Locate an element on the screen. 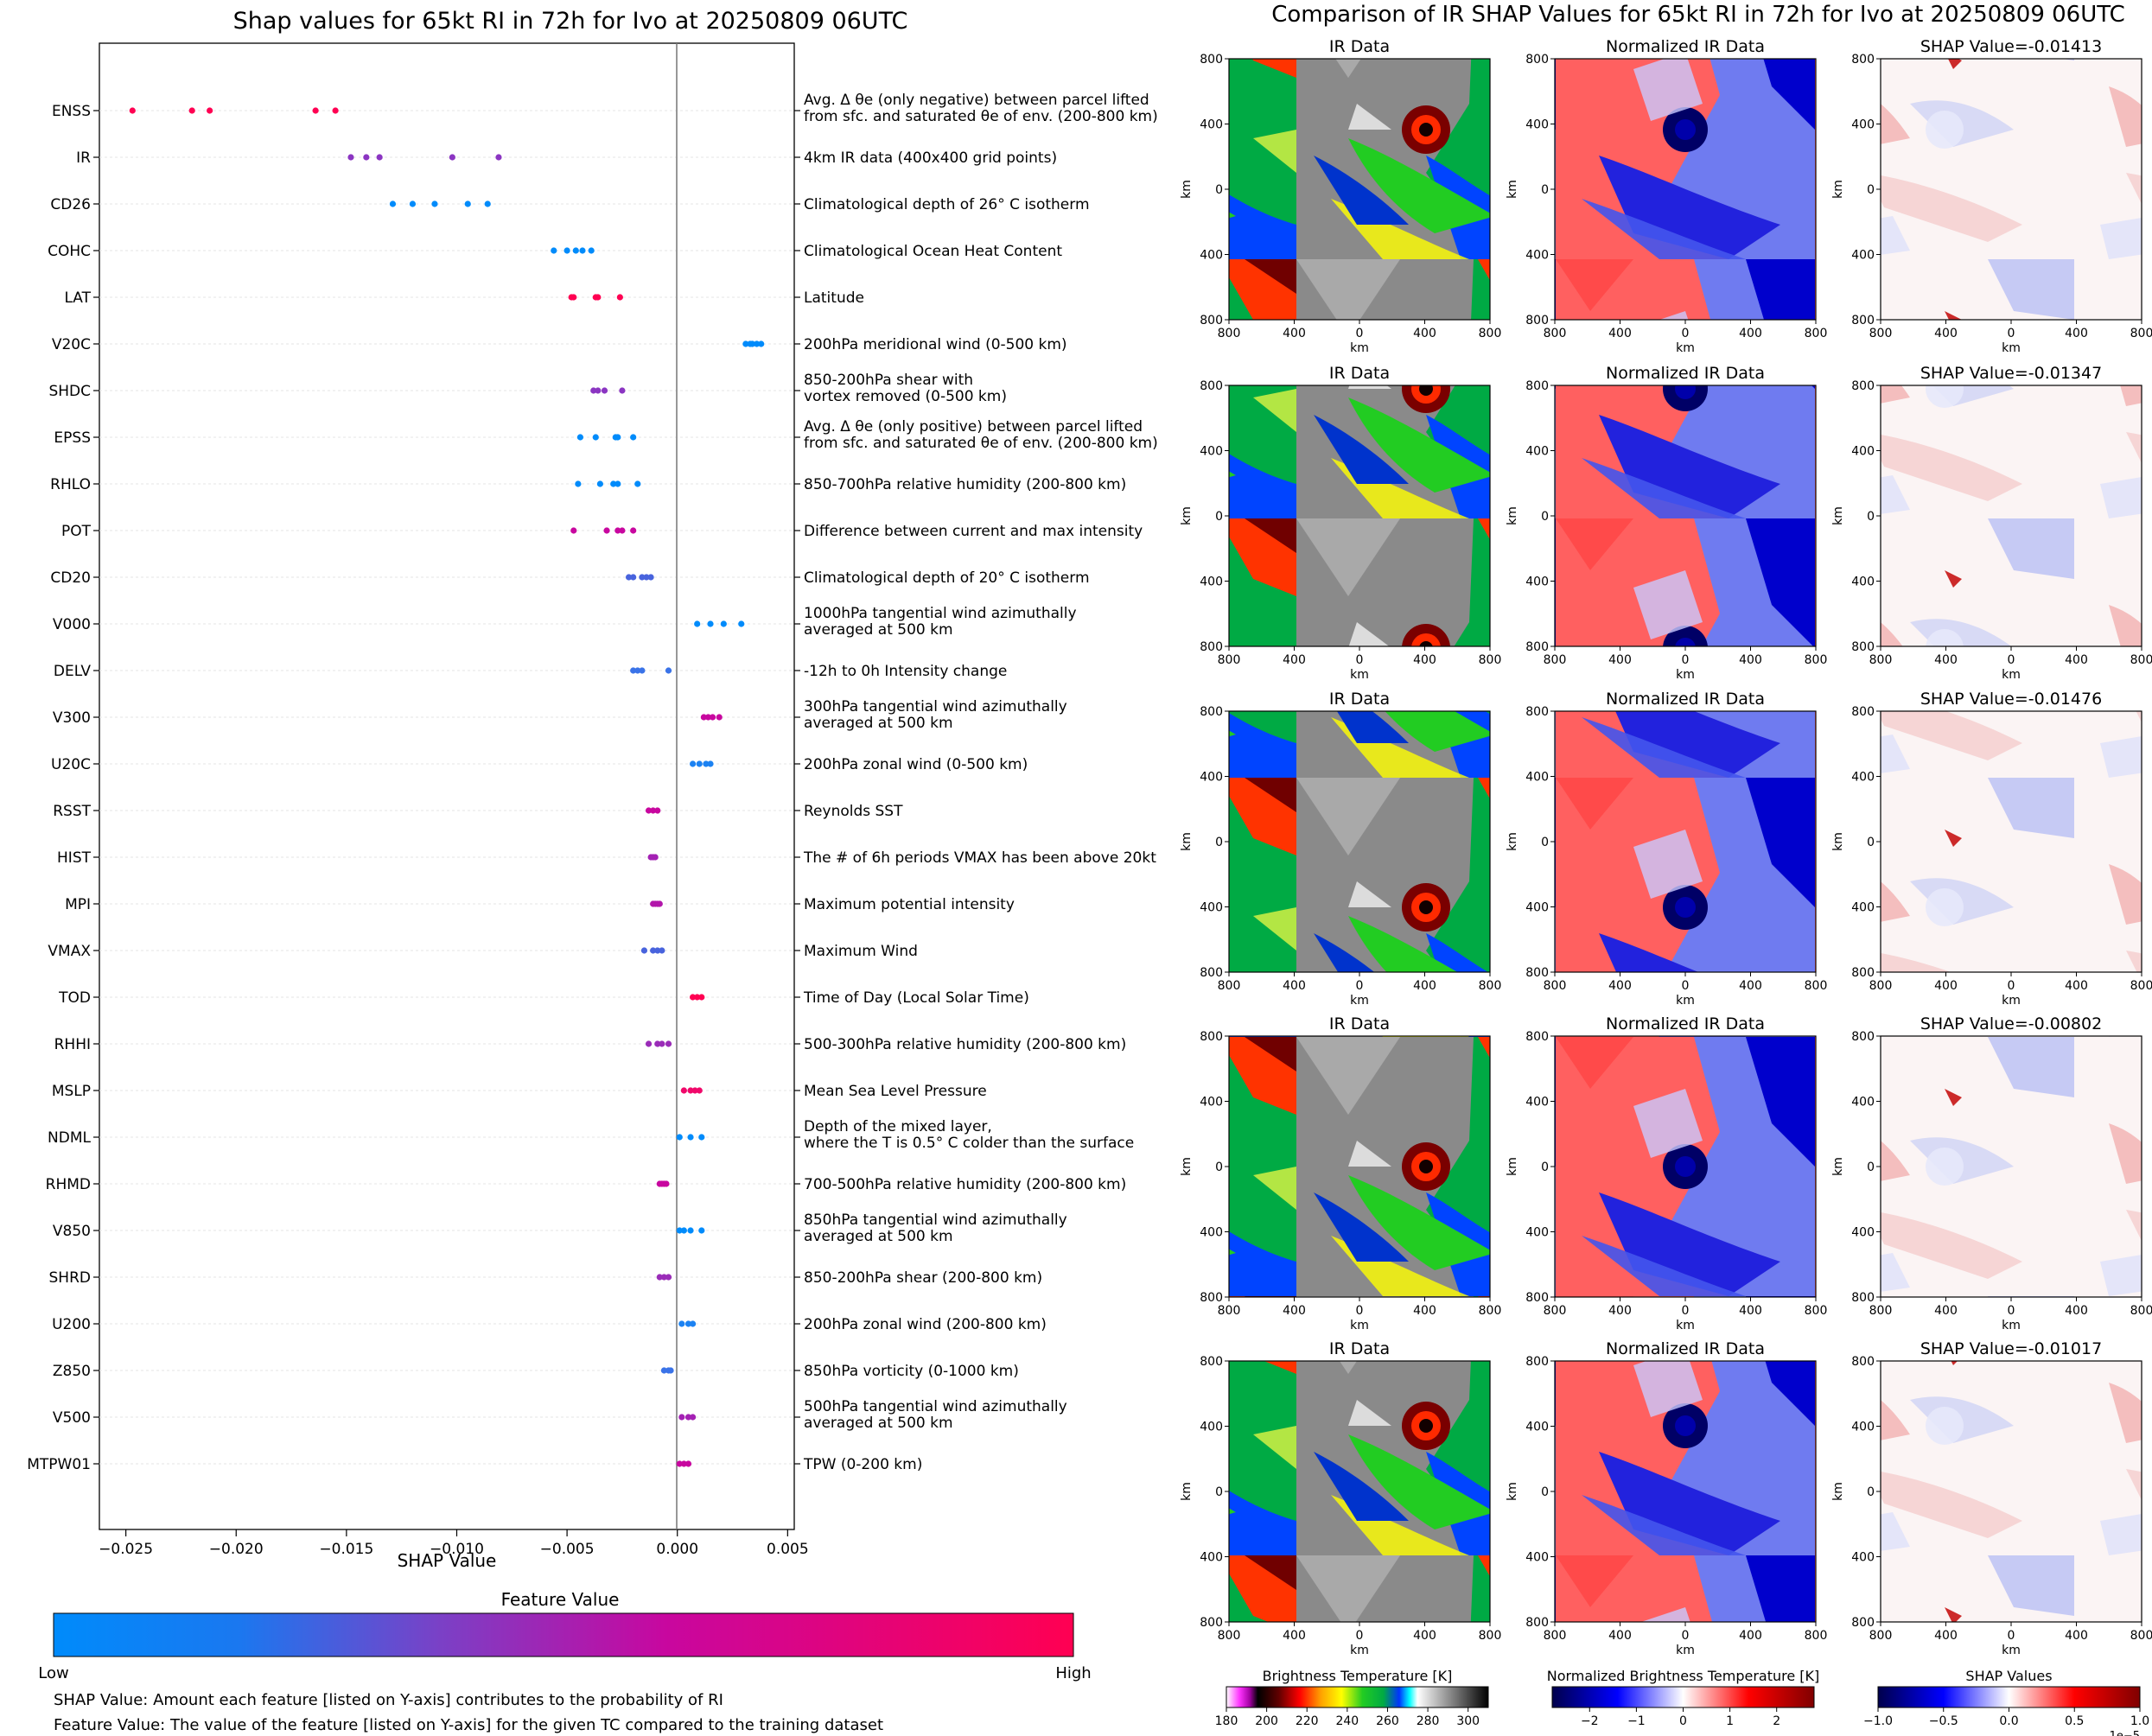  colorbar-tick-label: 280 is located at coordinates (1428, 1721).